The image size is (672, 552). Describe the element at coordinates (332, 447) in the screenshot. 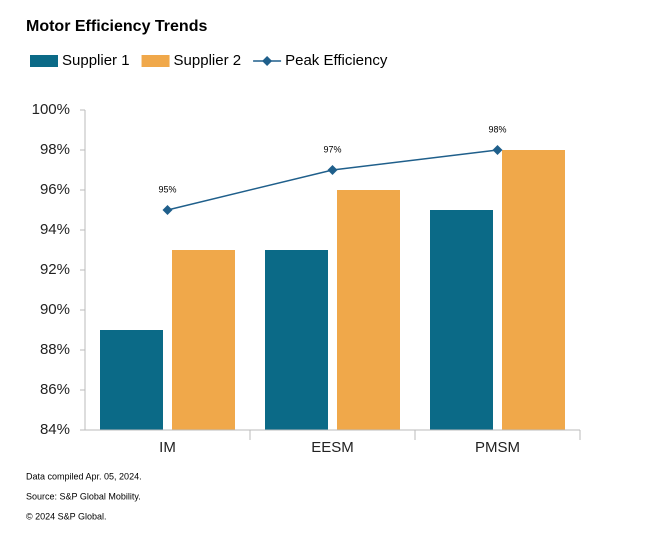

I see `x-tick-label: EESM` at that location.